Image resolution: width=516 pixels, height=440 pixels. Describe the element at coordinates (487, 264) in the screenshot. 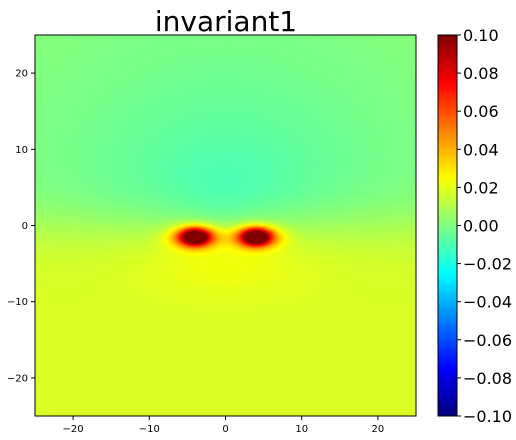

I see `colorbar-tick-label: −0.02` at that location.